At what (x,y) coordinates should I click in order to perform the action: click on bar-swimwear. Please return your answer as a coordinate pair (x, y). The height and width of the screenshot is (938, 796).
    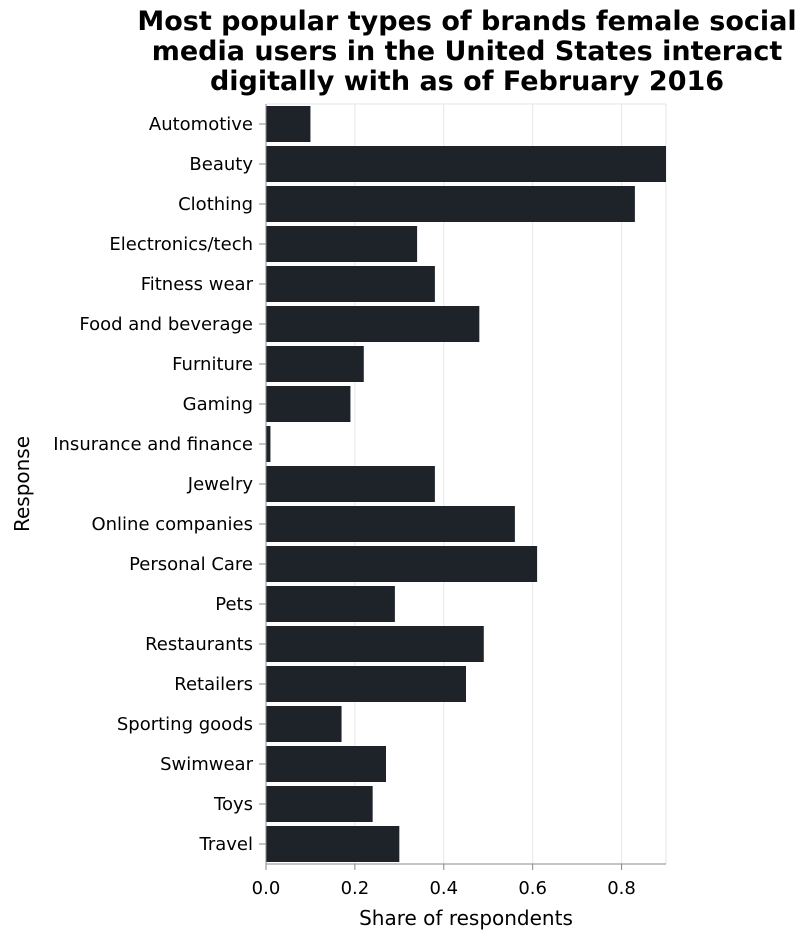
    Looking at the image, I should click on (326, 764).